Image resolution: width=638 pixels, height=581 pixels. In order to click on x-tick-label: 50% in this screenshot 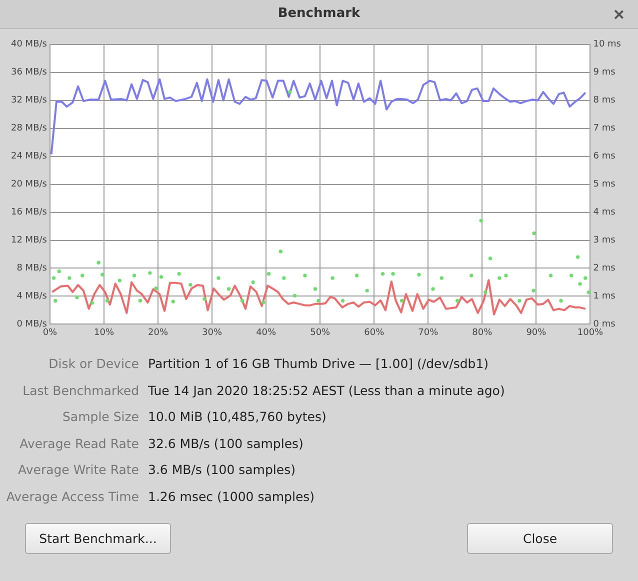, I will do `click(320, 333)`.